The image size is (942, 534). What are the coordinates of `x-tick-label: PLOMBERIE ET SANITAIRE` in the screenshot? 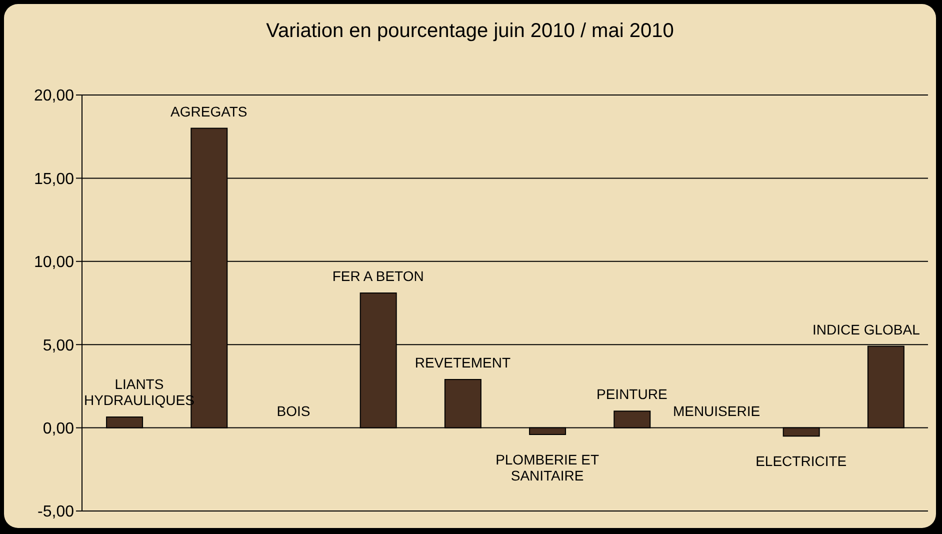 It's located at (548, 467).